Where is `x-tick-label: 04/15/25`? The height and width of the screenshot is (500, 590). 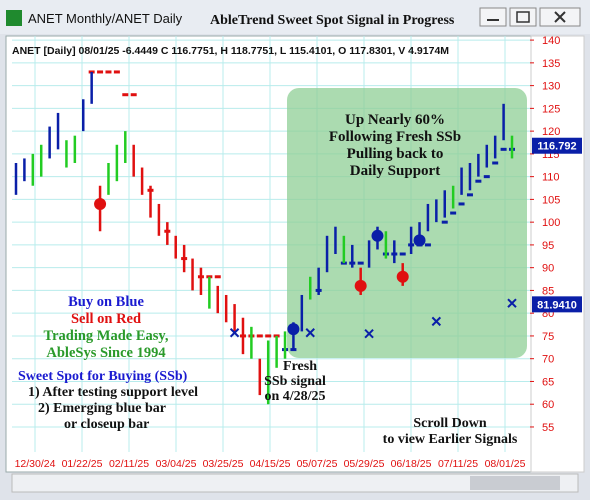
x-tick-label: 04/15/25 is located at coordinates (270, 464).